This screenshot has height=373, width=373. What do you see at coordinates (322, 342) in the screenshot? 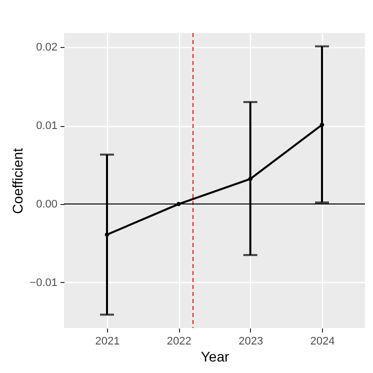
I see `x-tick-label: 2024` at bounding box center [322, 342].